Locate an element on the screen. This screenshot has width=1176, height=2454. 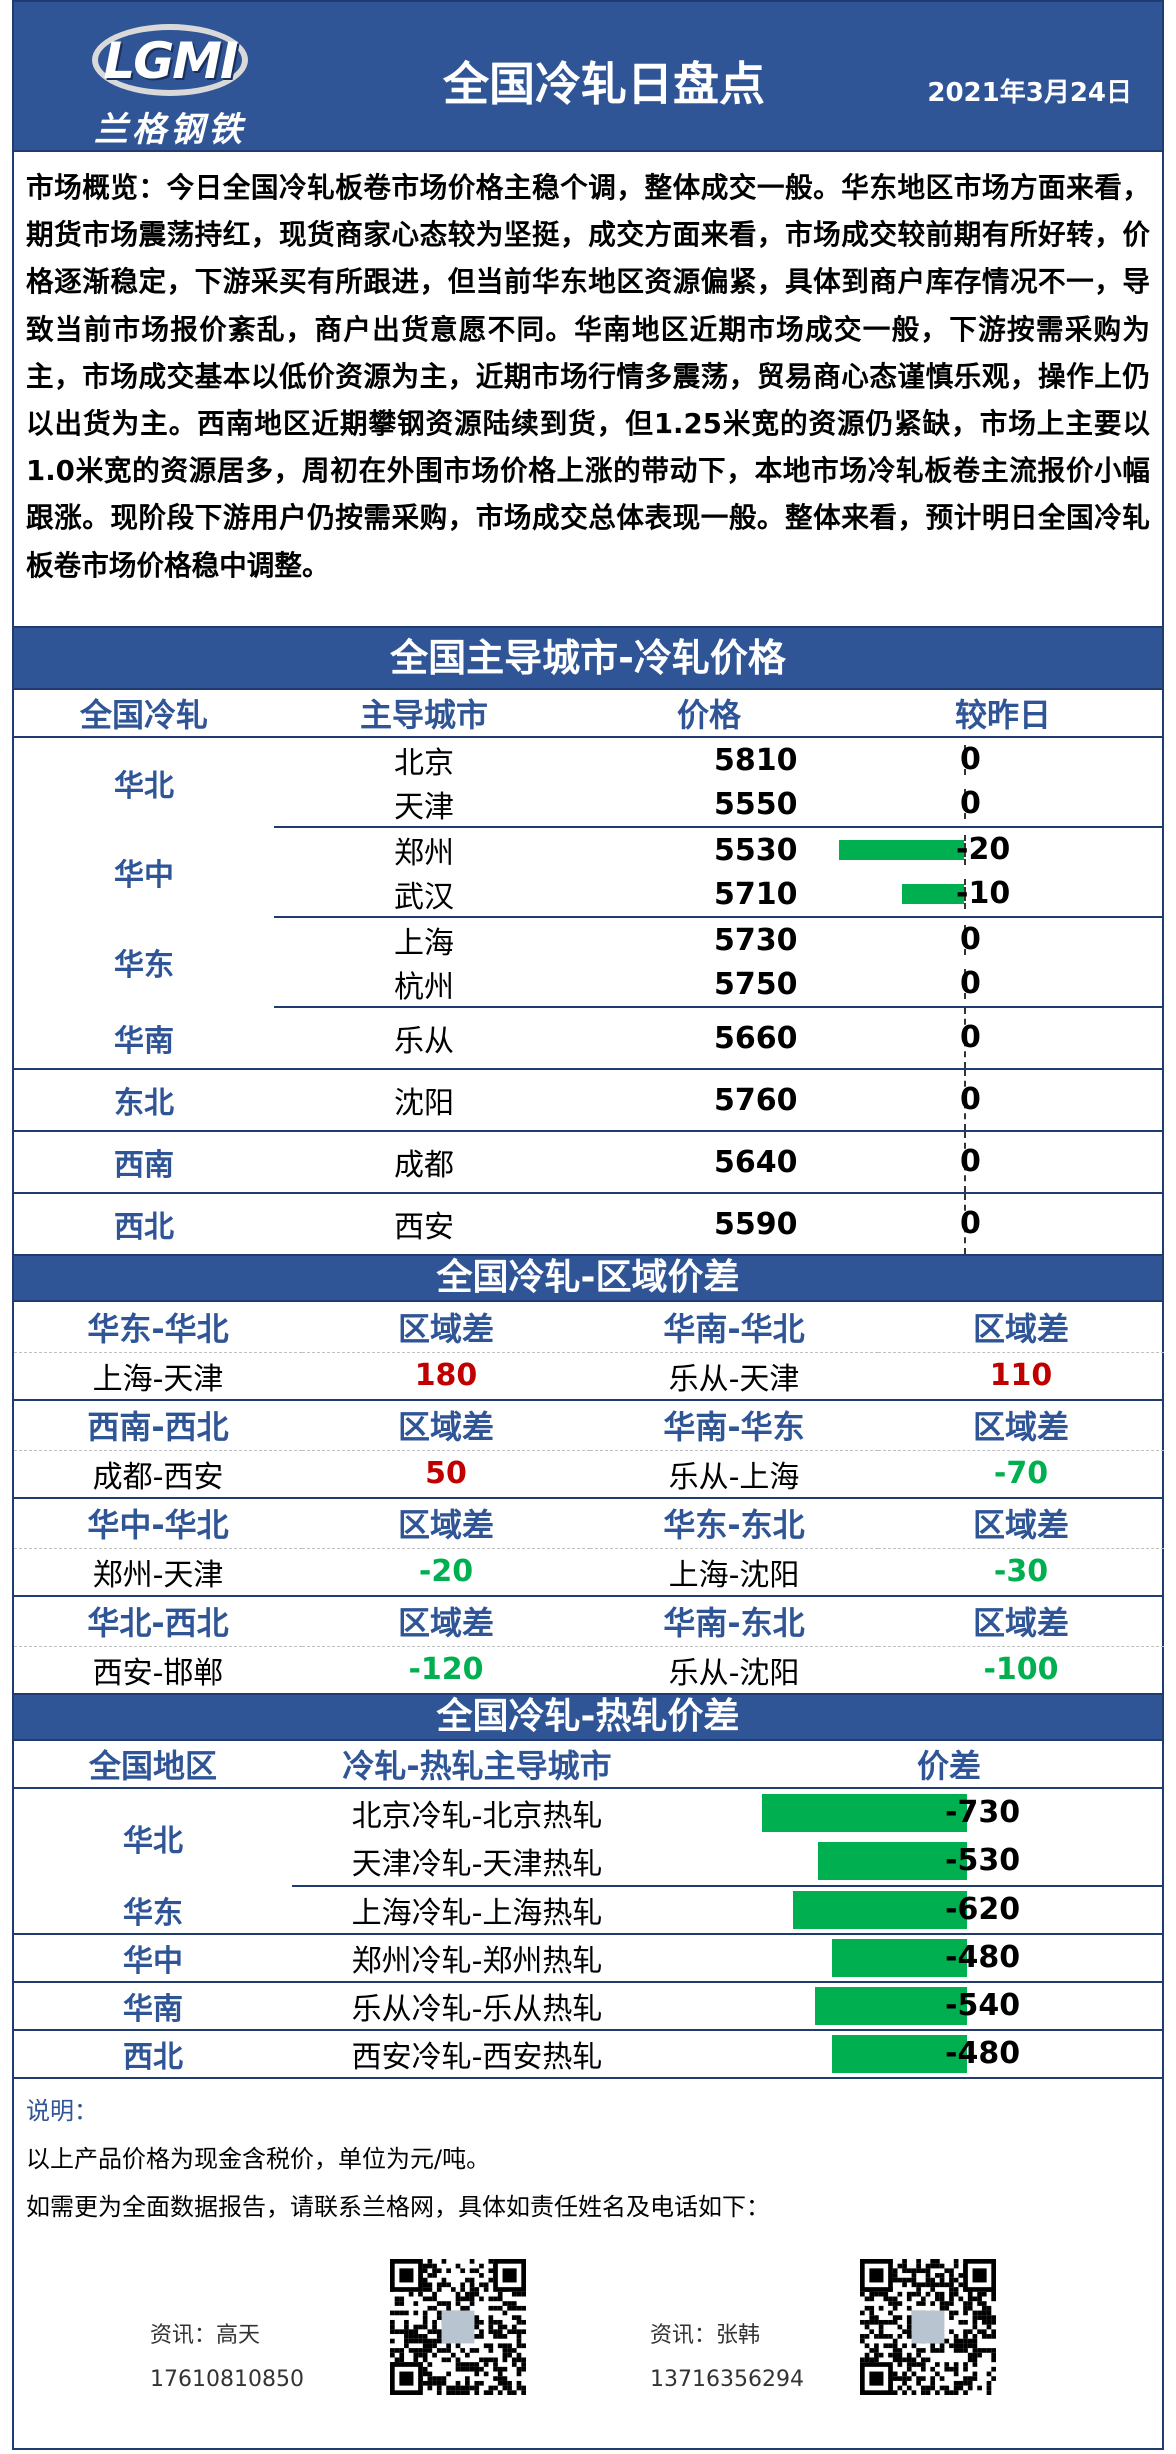
diff-pair-head: 华东-东北 is located at coordinates (734, 1523).